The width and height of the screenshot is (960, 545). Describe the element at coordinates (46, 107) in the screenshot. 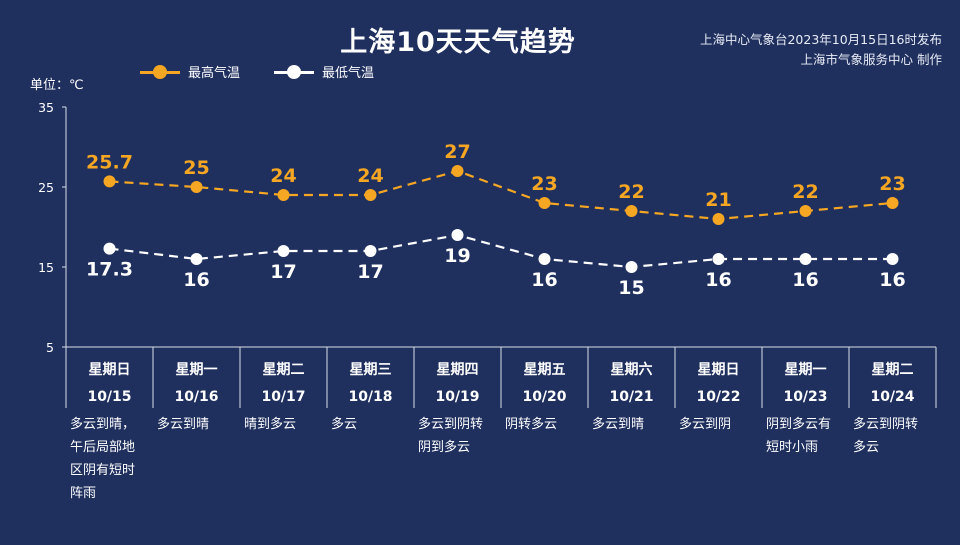

I see `y-tick-label: 35` at that location.